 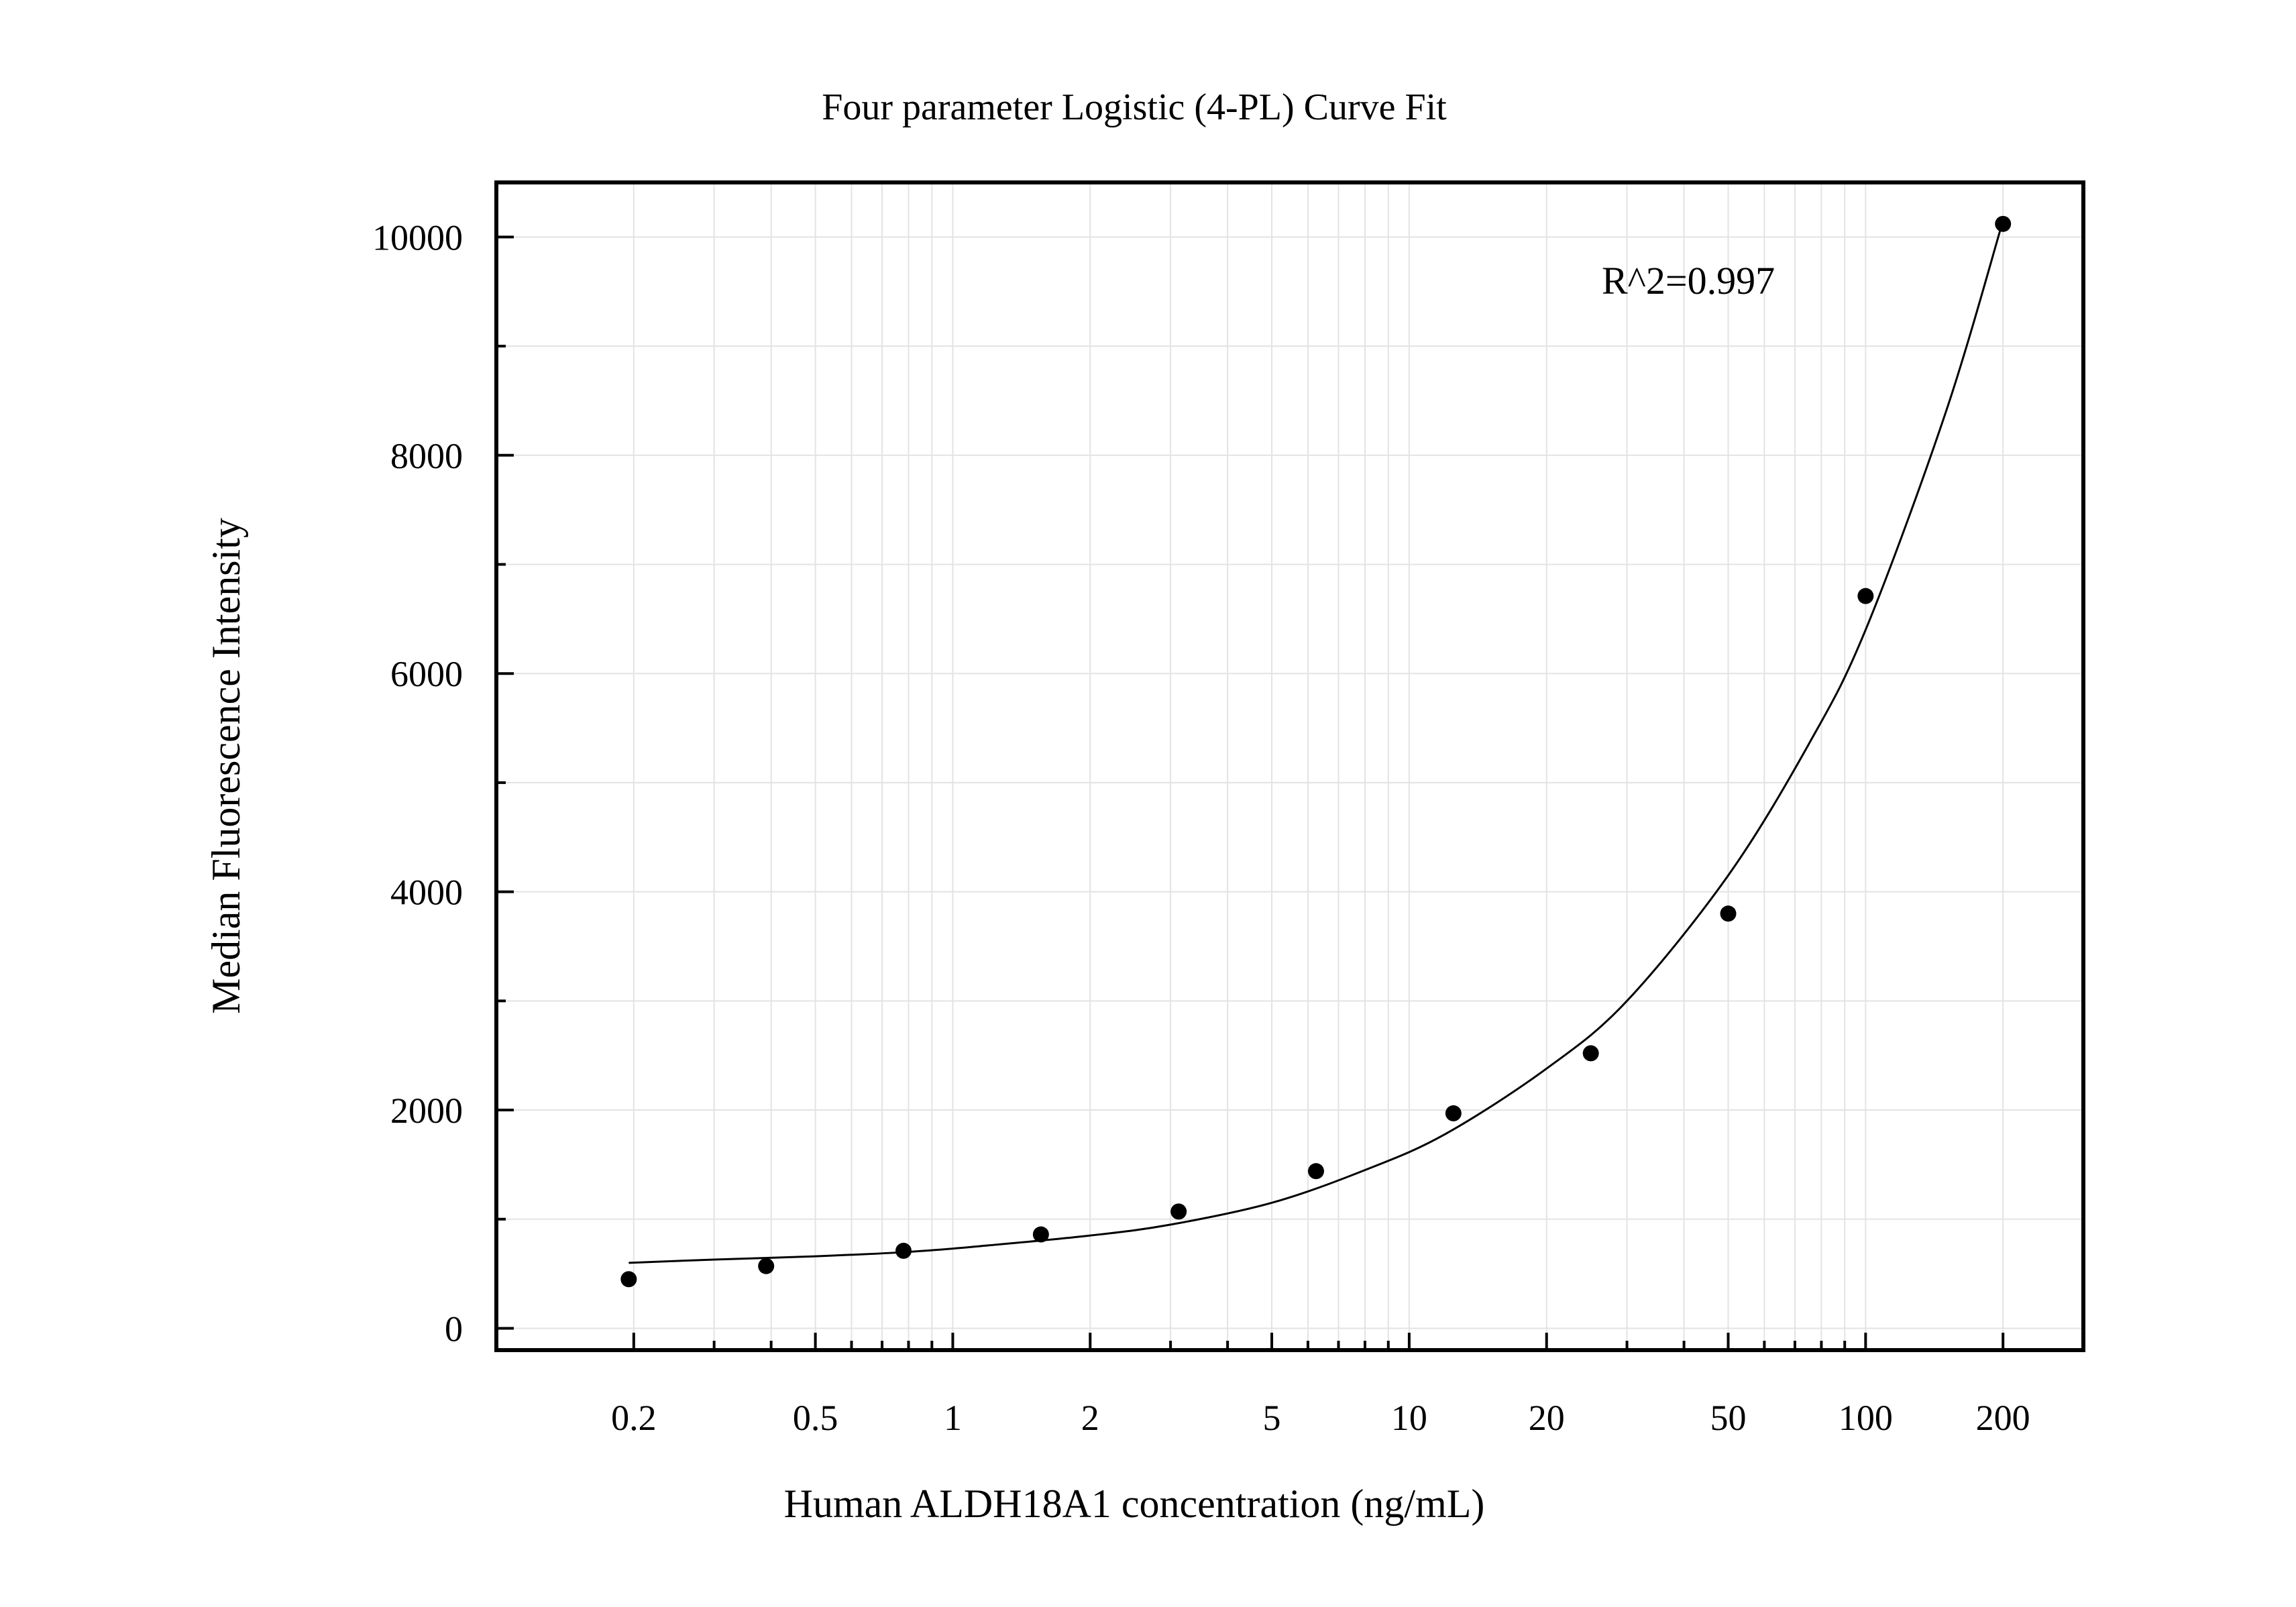 What do you see at coordinates (953, 1418) in the screenshot?
I see `x-tick-label: 1` at bounding box center [953, 1418].